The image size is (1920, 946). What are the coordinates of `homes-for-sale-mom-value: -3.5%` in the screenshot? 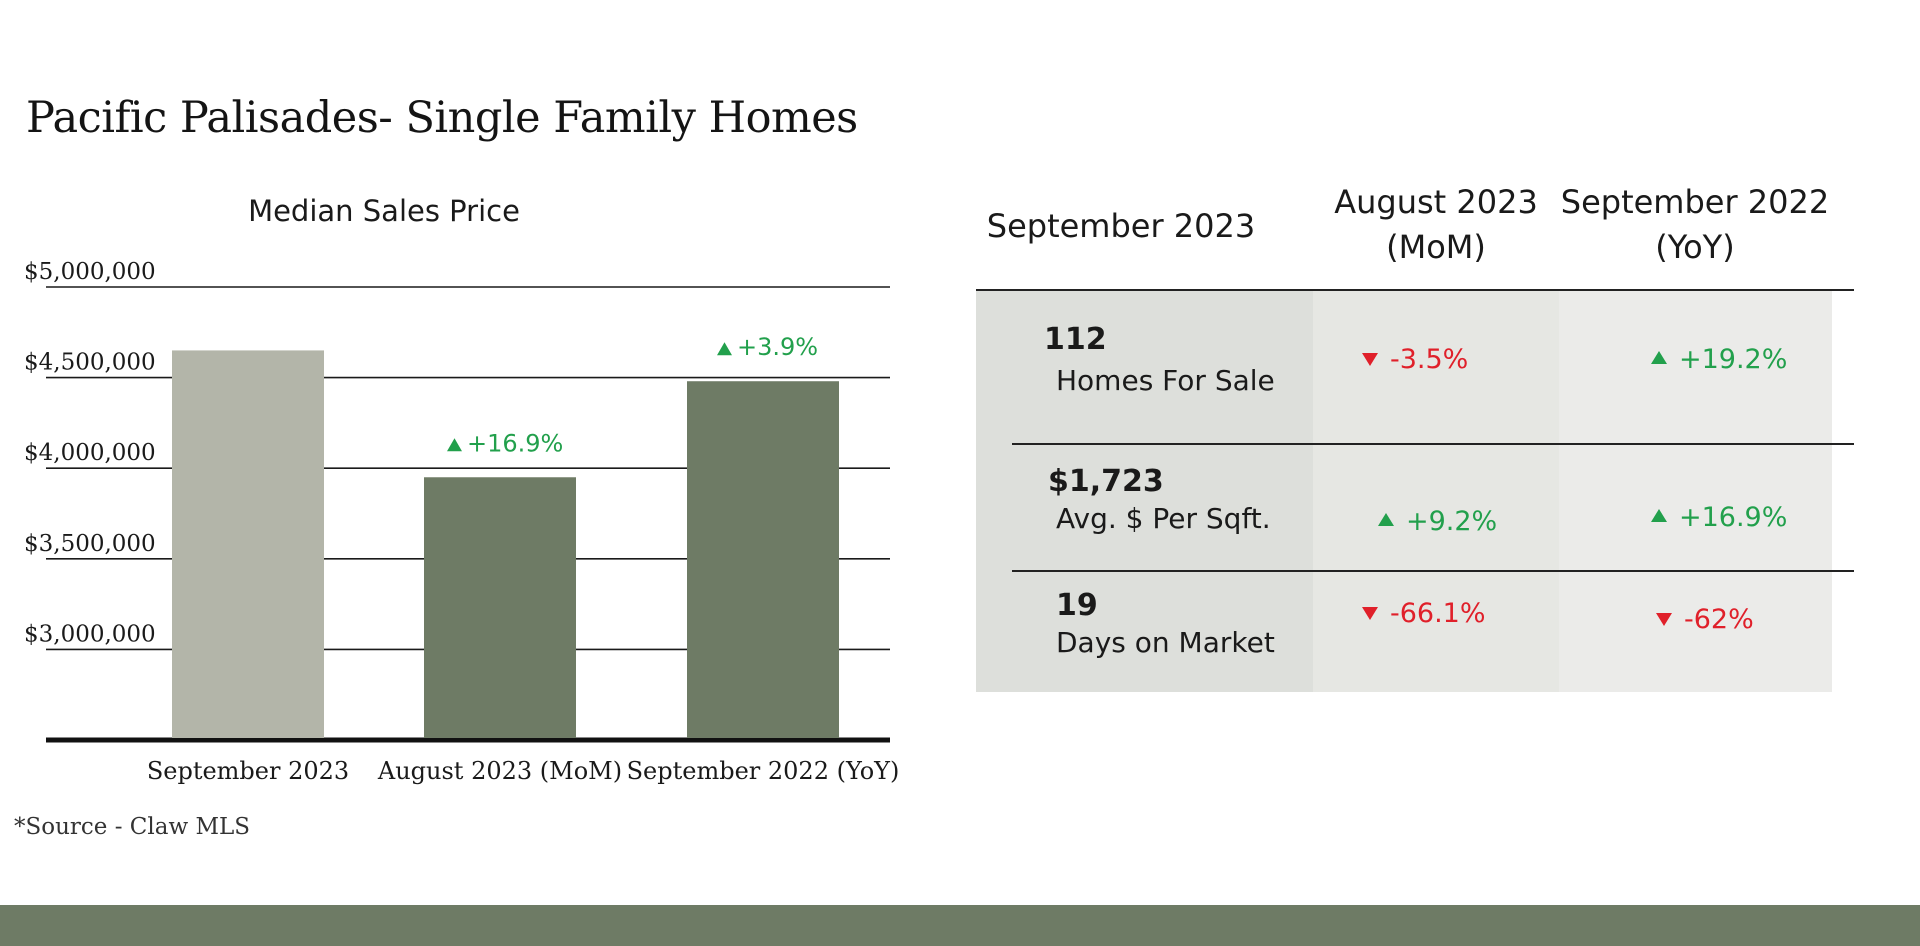 It's located at (1429, 359).